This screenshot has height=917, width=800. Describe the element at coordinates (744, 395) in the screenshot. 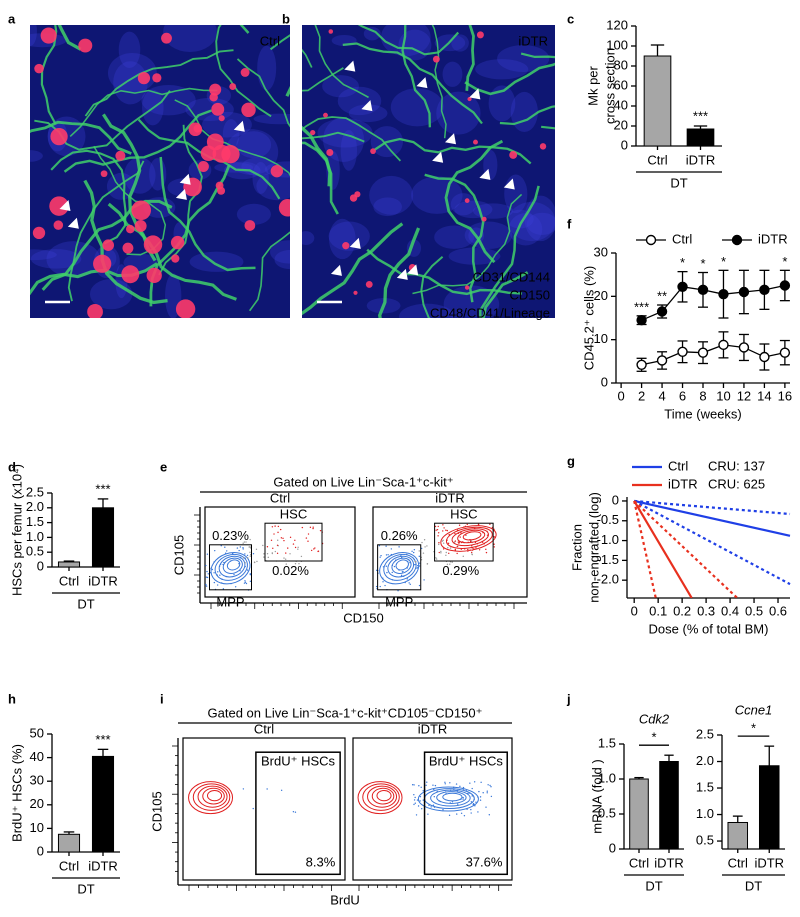

I see `x-tick-label: 12` at that location.